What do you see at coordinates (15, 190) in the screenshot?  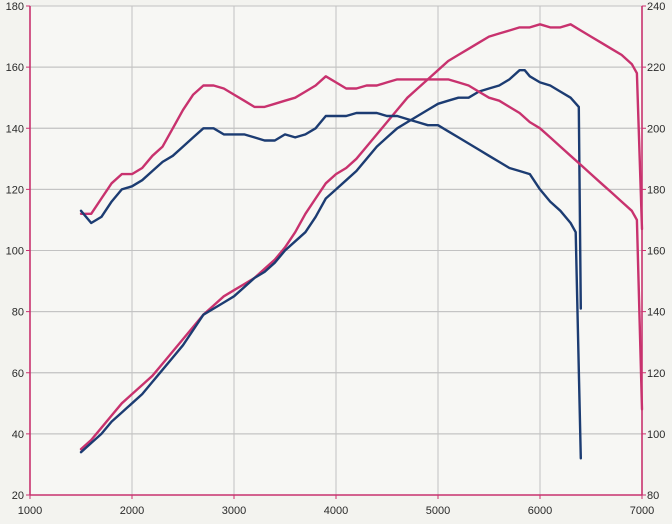 I see `y-left-tick-label-120: 120` at bounding box center [15, 190].